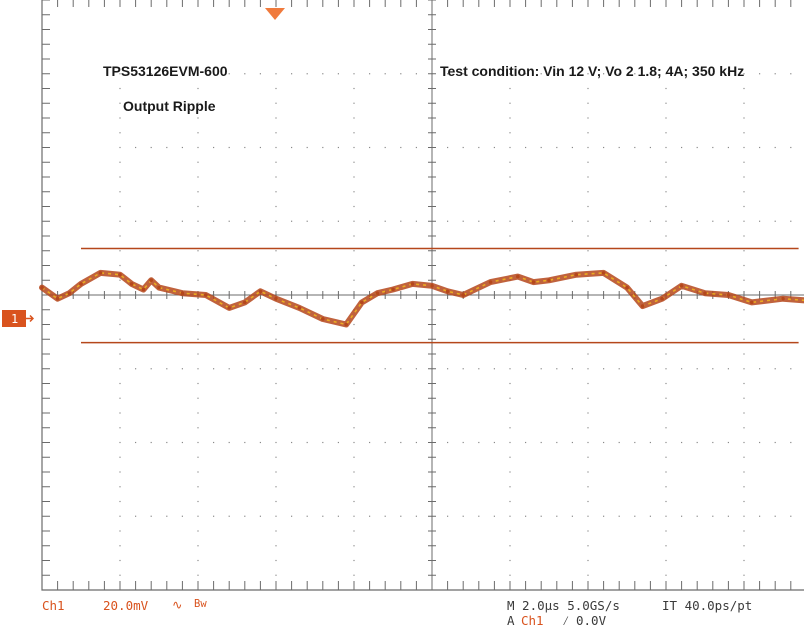 Image resolution: width=804 pixels, height=629 pixels. I want to click on trigger-level: 0.0V, so click(591, 620).